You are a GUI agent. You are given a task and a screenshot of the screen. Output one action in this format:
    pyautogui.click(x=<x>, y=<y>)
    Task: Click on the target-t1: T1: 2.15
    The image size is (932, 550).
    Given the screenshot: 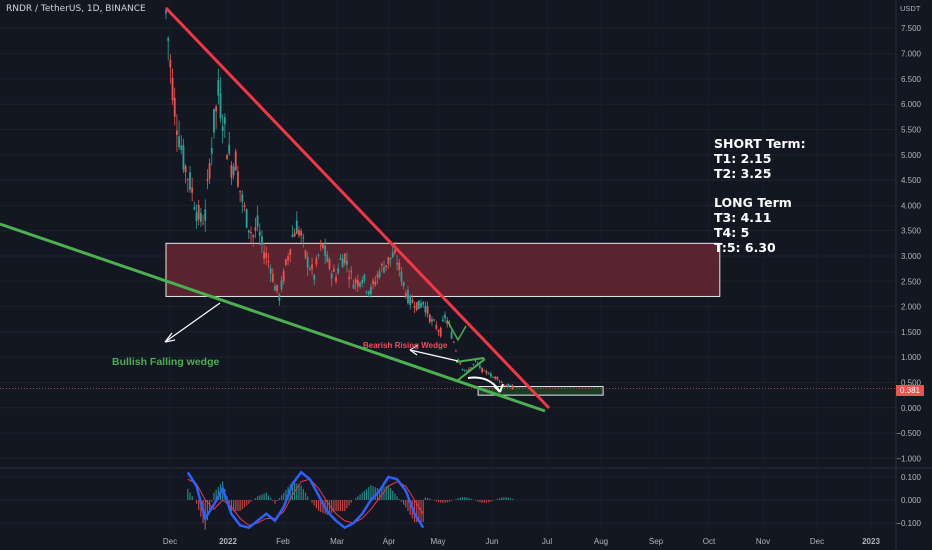 What is the action you would take?
    pyautogui.click(x=743, y=158)
    